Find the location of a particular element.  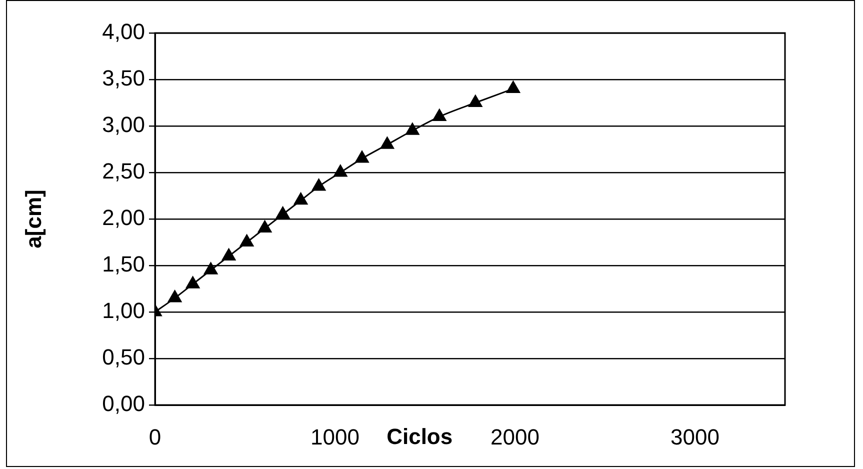

y-tick-label: 2,50 is located at coordinates (123, 171).